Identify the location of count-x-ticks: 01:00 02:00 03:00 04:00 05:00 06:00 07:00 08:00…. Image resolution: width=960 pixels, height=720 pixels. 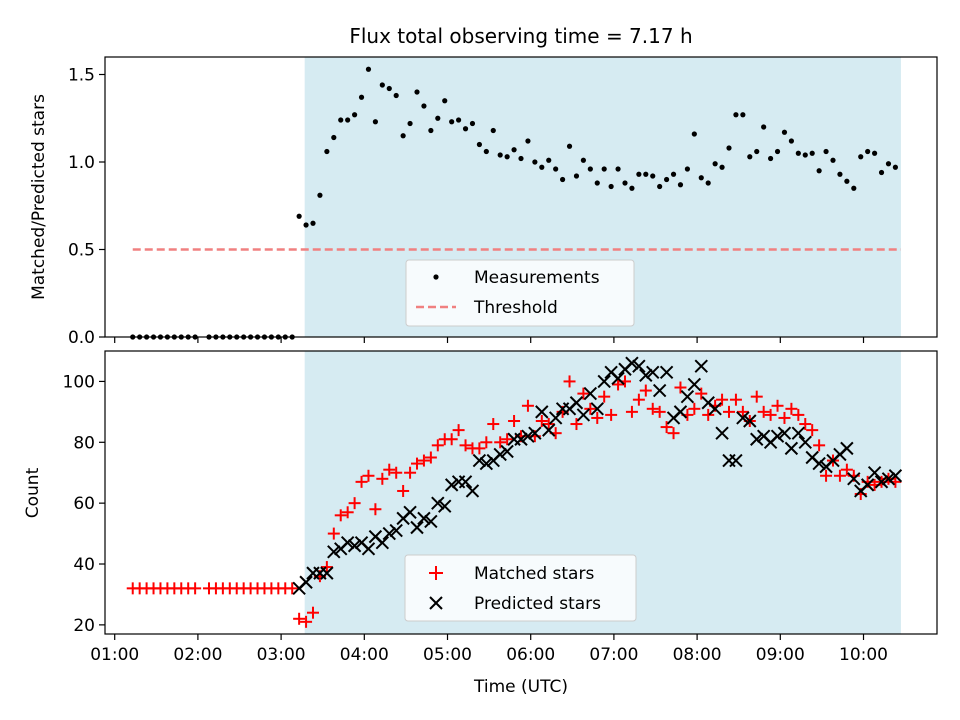
(489, 649).